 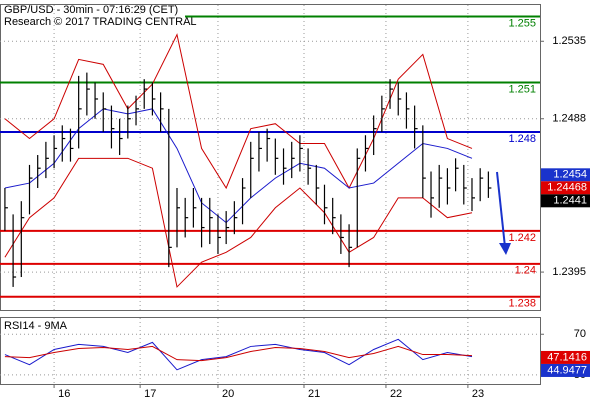 What do you see at coordinates (91, 10) in the screenshot?
I see `chart-title: GBP/USD - 30min - 07:16:29 (CET)` at bounding box center [91, 10].